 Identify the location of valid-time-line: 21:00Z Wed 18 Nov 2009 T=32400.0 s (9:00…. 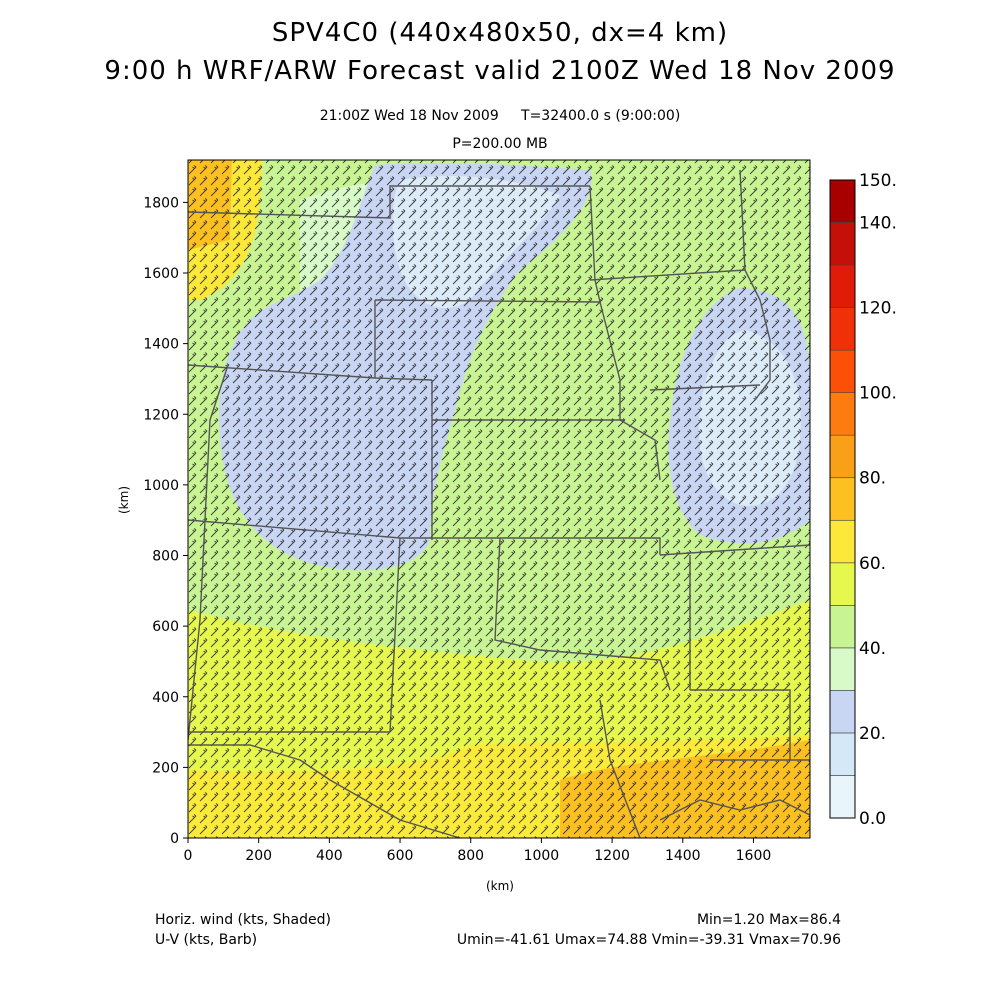
(500, 116).